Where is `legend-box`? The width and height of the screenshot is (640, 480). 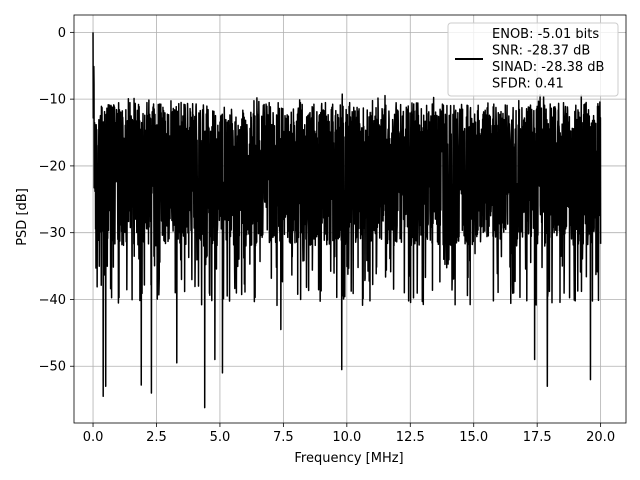
legend-box is located at coordinates (533, 59).